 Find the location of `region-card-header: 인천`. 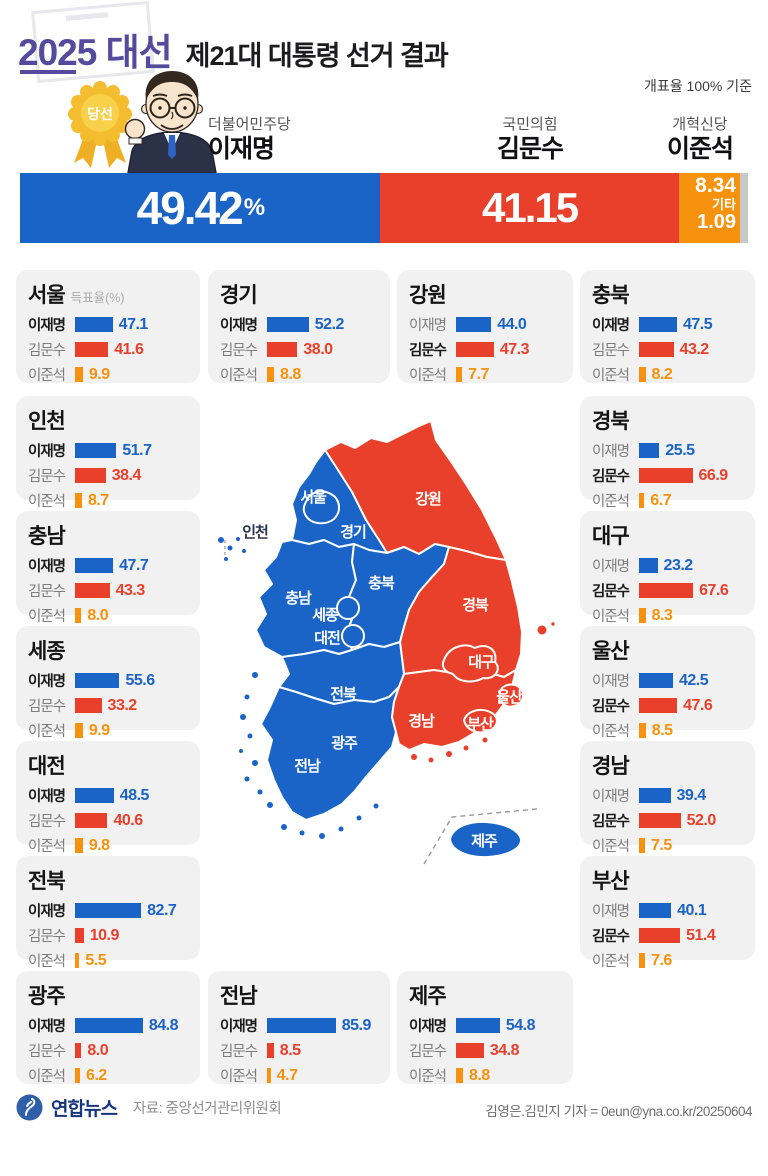

region-card-header: 인천 is located at coordinates (109, 420).